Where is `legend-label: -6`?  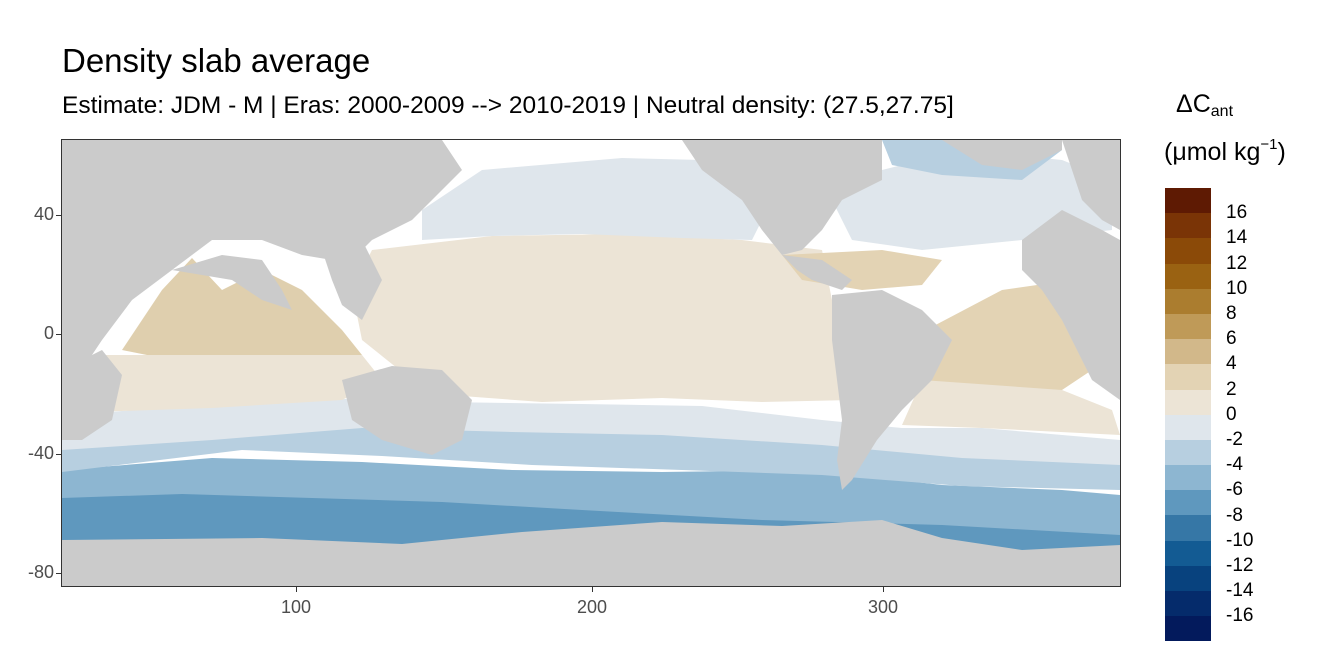 legend-label: -6 is located at coordinates (1234, 490).